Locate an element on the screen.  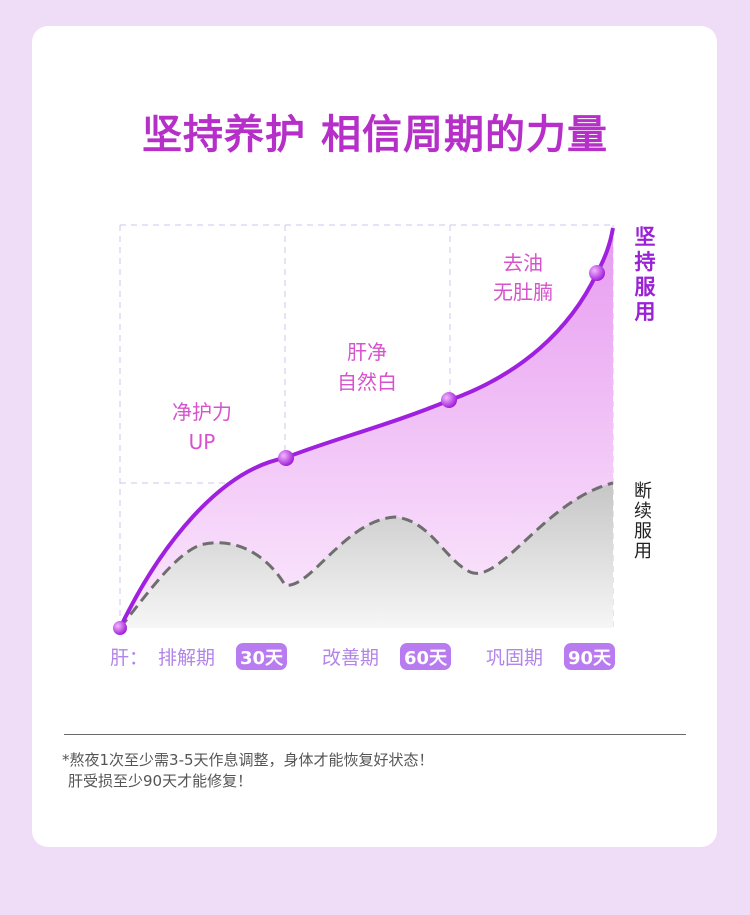
period-badge-2-bg is located at coordinates (425, 656).